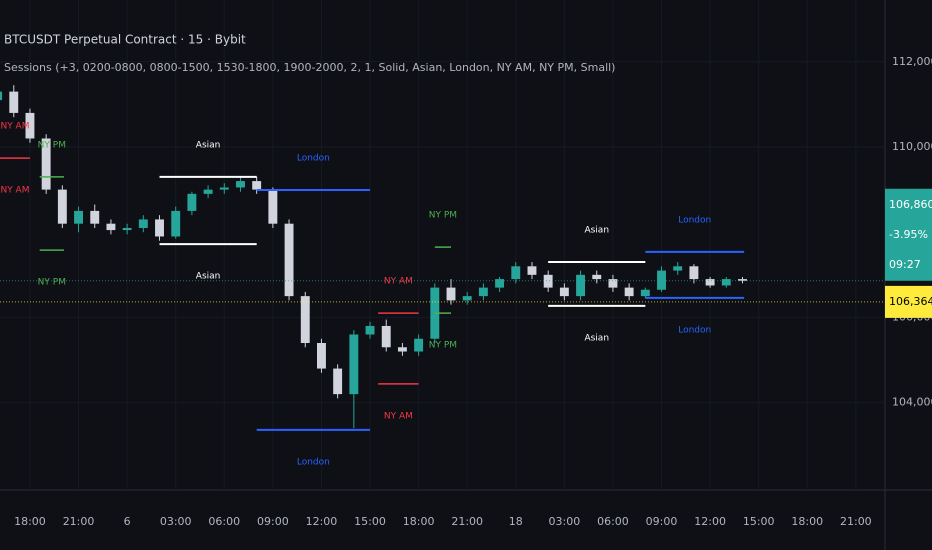 This screenshot has height=550, width=932. I want to click on mark-price-label: 106,364.6, so click(910, 301).